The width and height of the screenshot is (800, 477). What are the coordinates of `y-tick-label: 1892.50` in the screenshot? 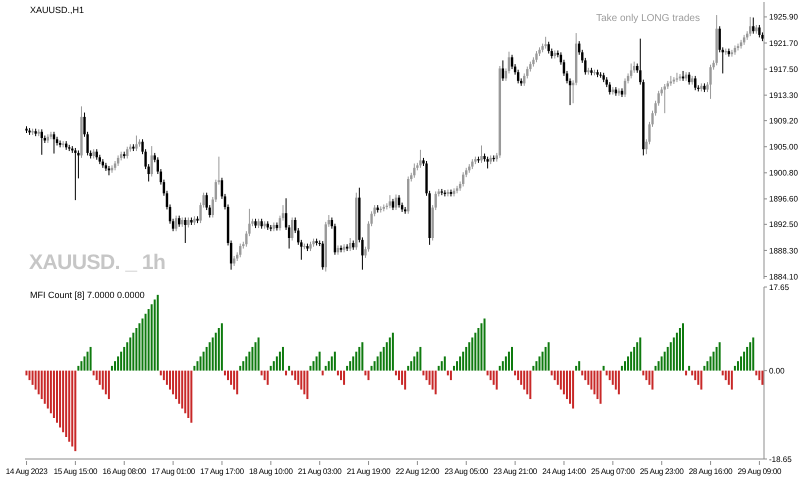 It's located at (783, 225).